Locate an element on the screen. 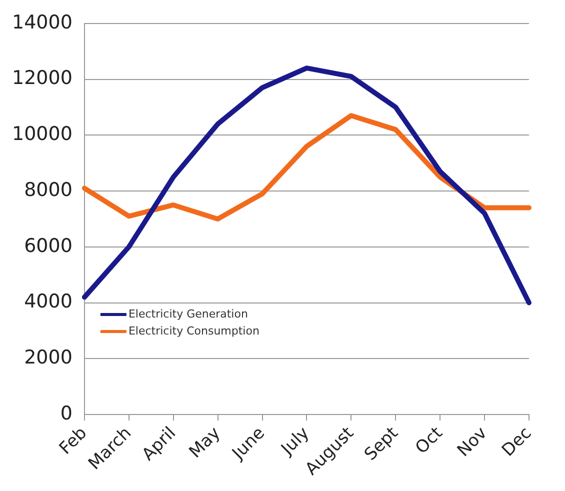 The width and height of the screenshot is (565, 491). y-tick-label: 0 is located at coordinates (66, 413).